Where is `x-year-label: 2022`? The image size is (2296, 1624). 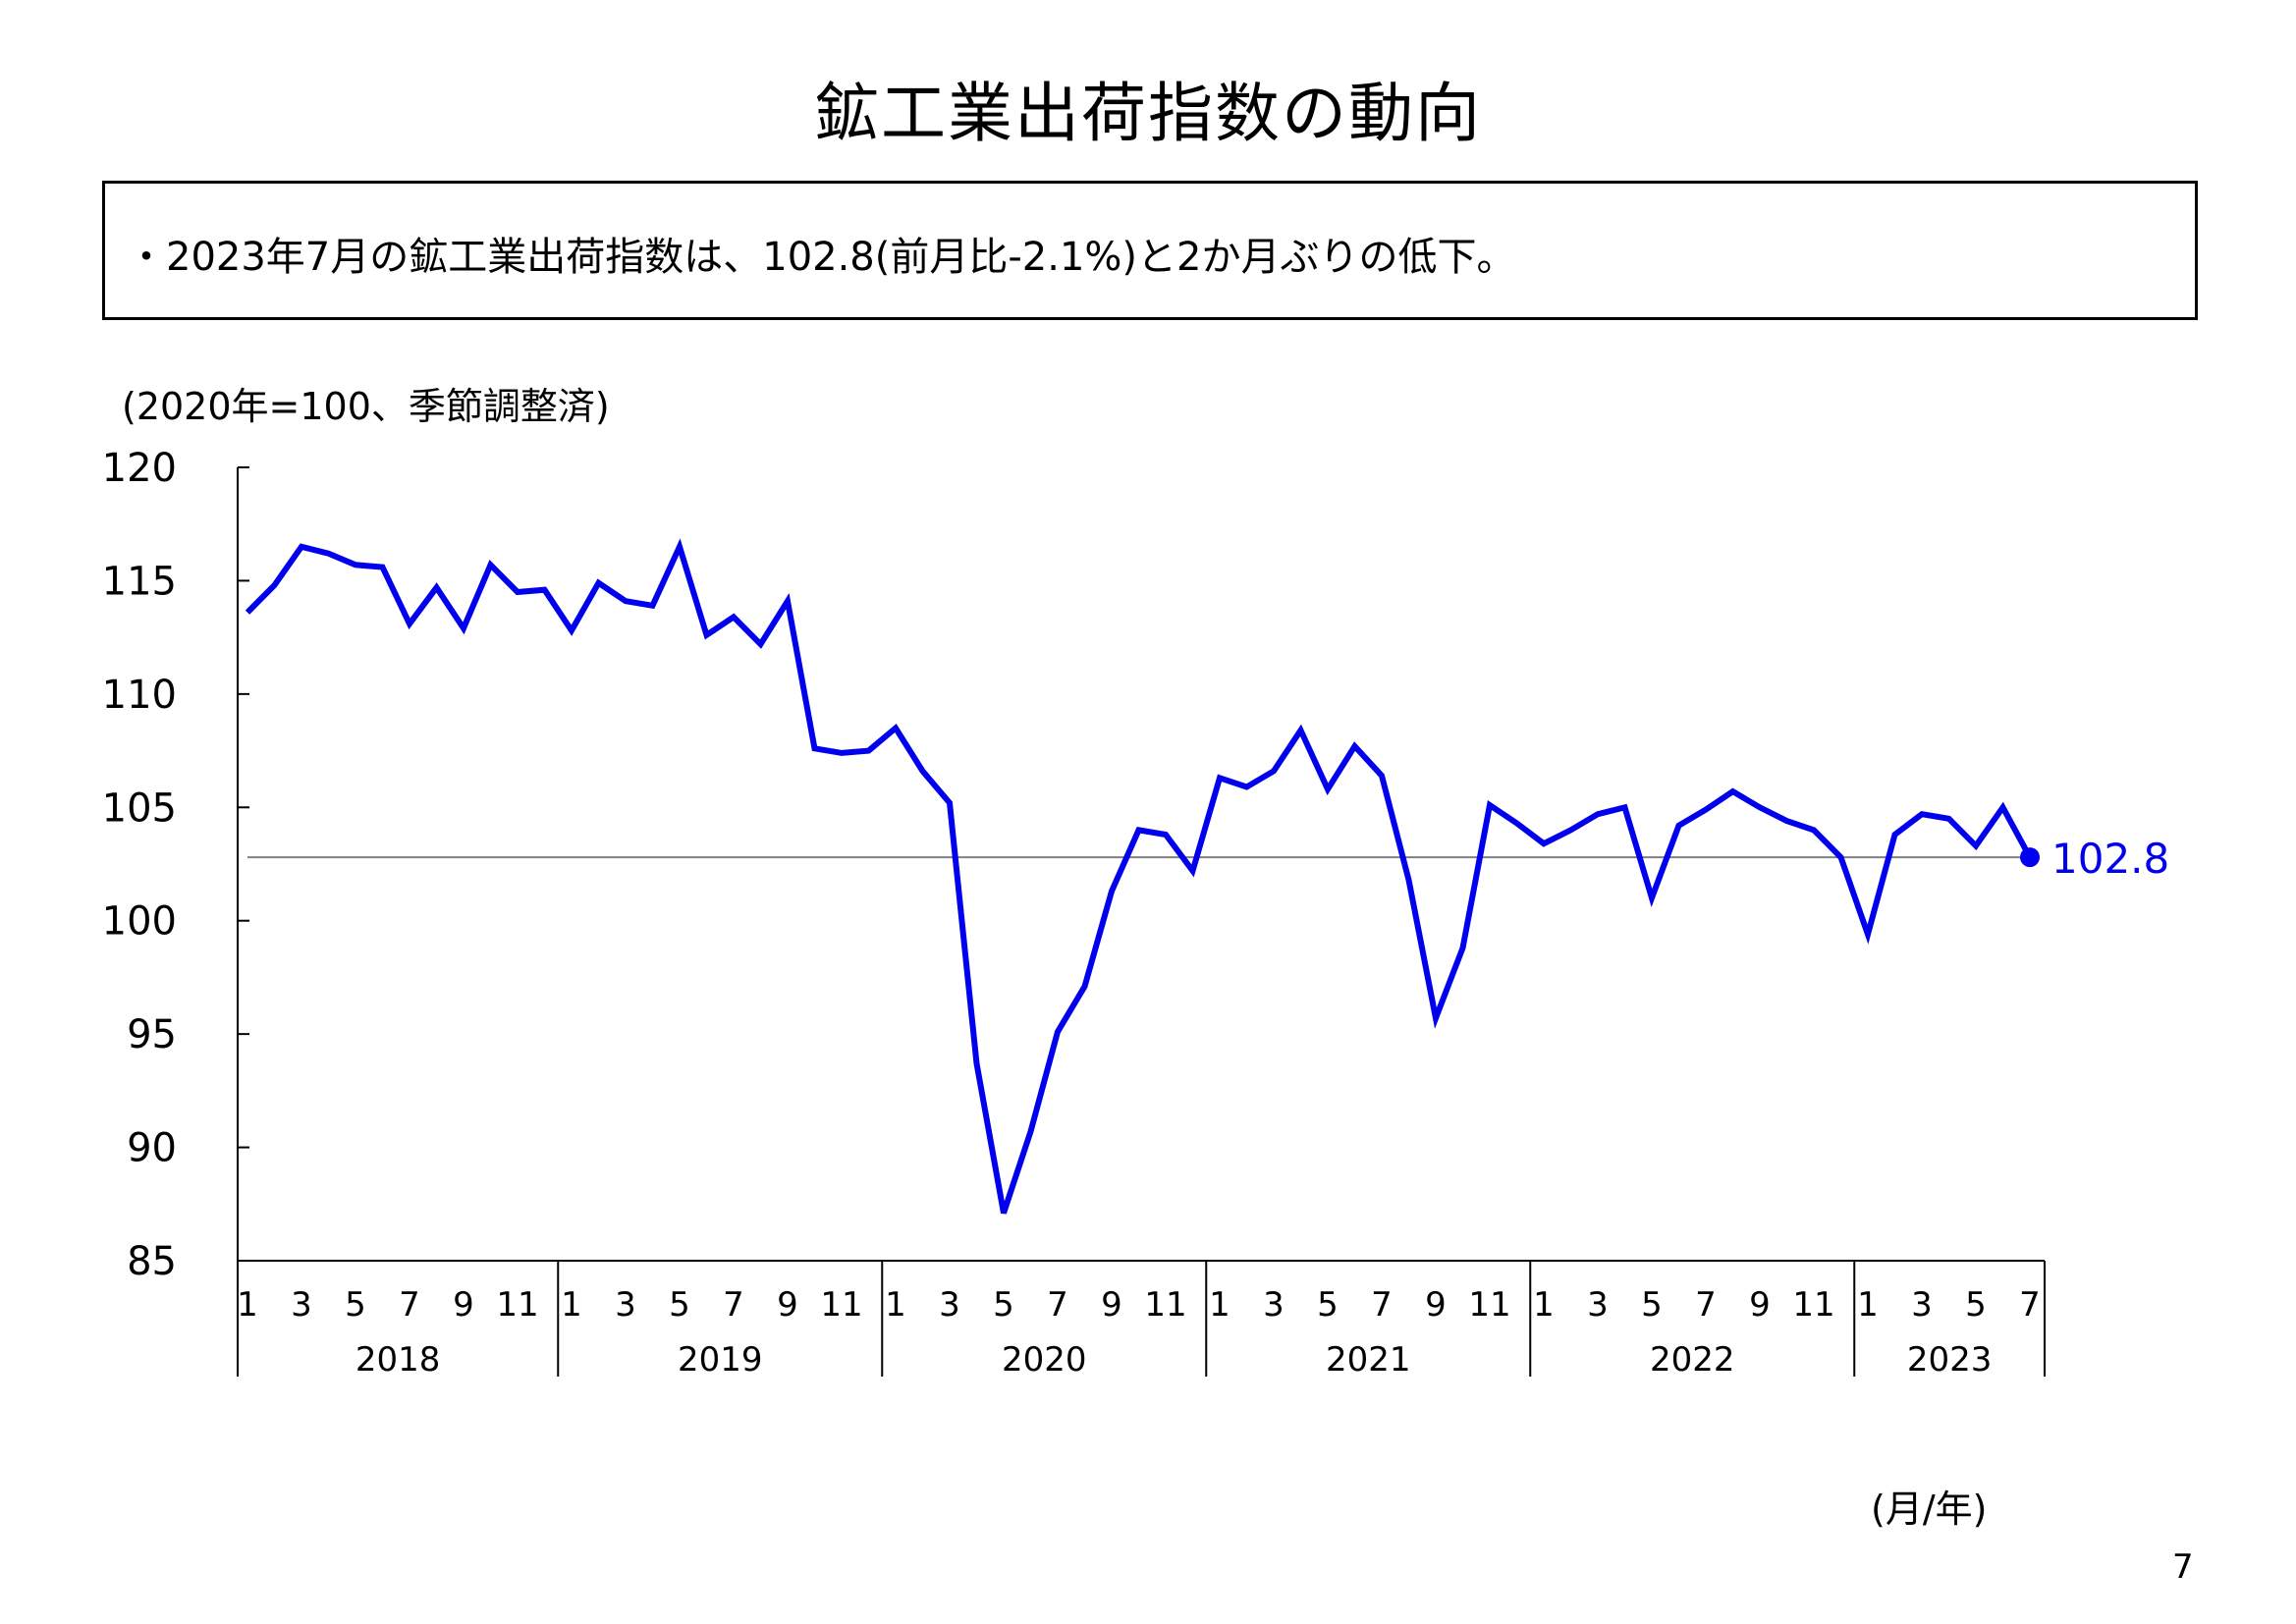
x-year-label: 2022 is located at coordinates (1692, 1360).